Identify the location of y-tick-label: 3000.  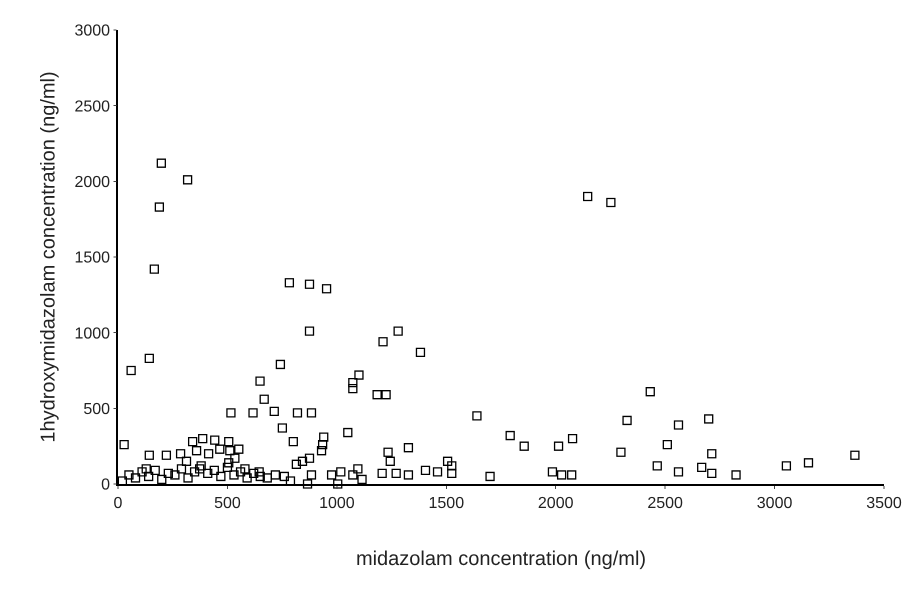
(92, 31).